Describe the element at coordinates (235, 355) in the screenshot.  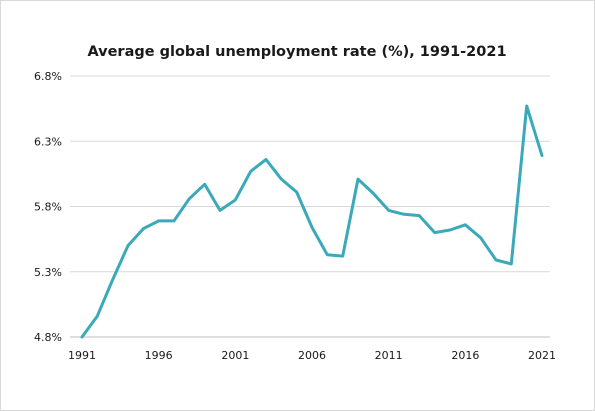
I see `x-tick-label: 2001` at that location.